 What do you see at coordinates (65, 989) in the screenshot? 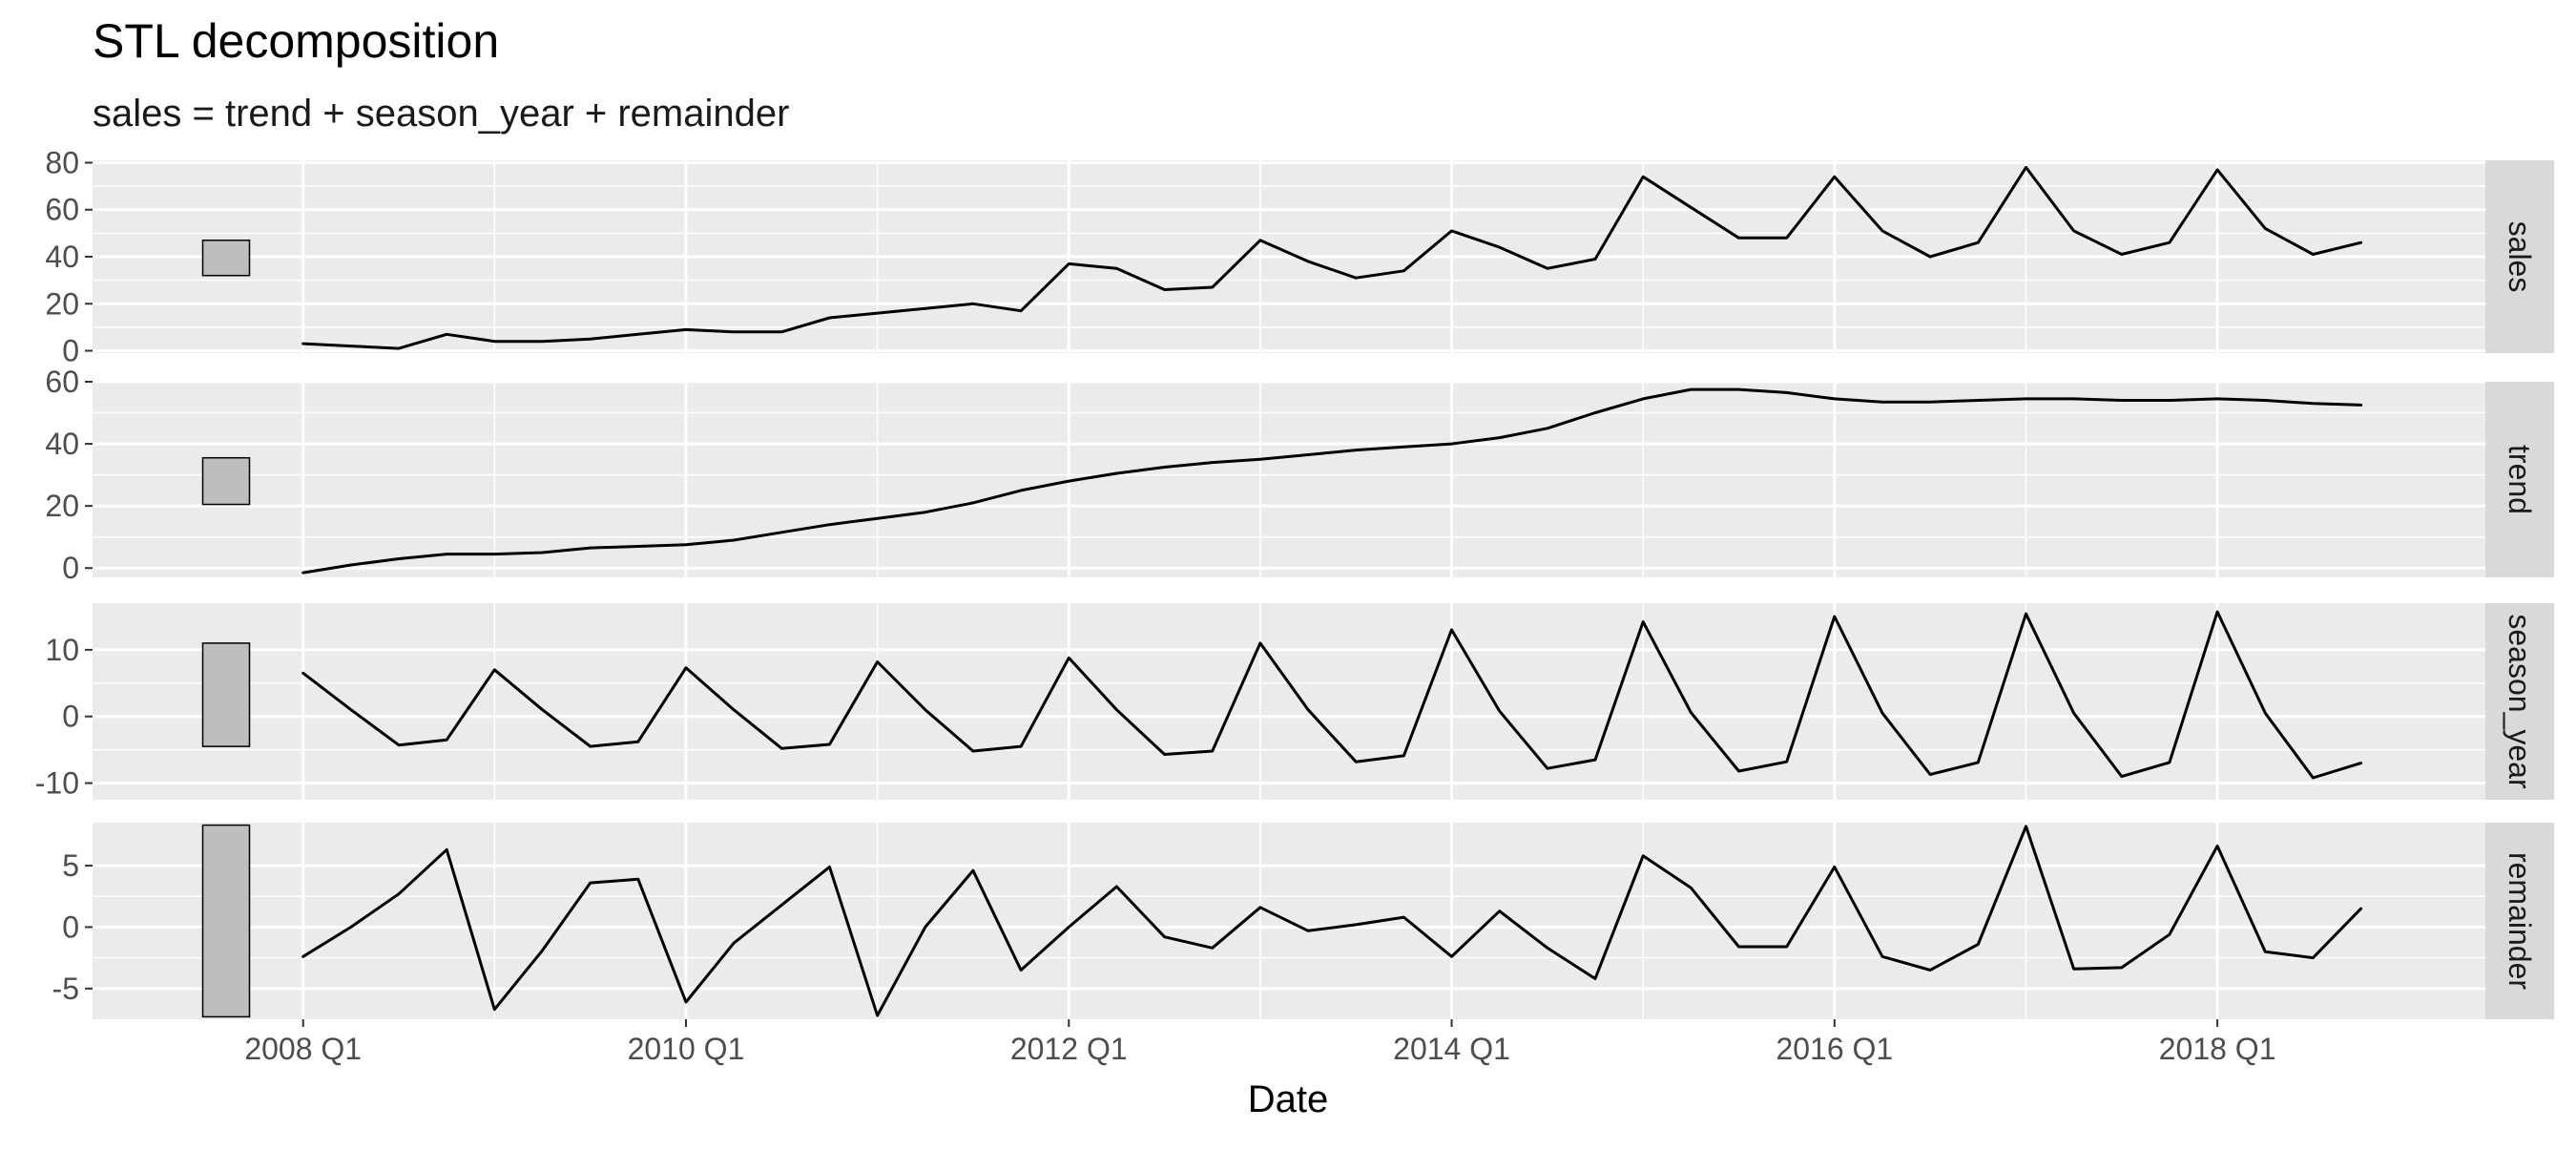
I see `y-tick-label: -5` at bounding box center [65, 989].